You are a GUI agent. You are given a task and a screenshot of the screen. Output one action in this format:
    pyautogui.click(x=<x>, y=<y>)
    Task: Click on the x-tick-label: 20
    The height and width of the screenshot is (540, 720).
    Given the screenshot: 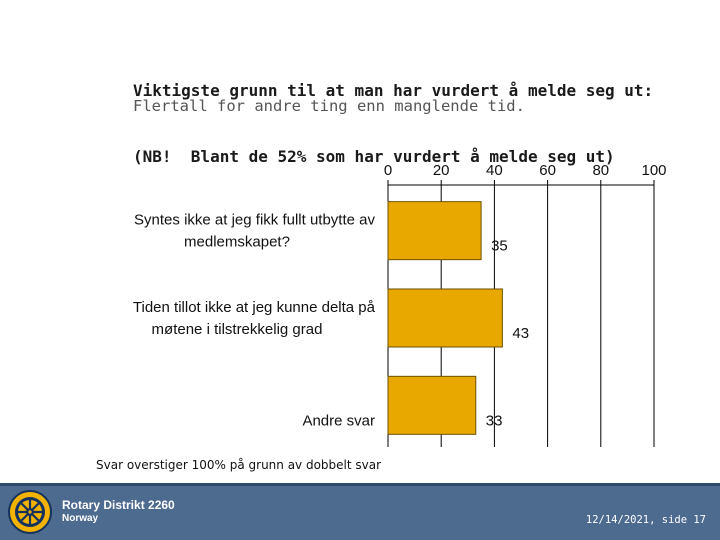 What is the action you would take?
    pyautogui.click(x=441, y=170)
    